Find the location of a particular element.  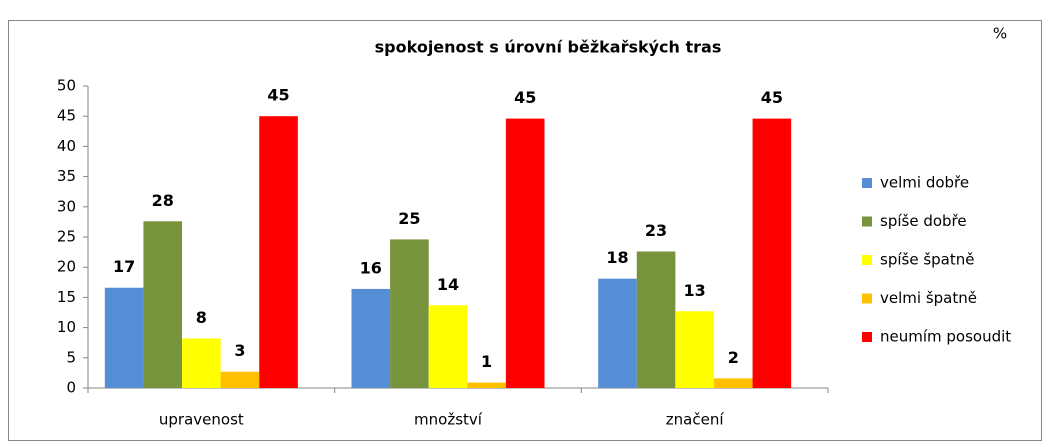

data-label: 28 is located at coordinates (163, 200).